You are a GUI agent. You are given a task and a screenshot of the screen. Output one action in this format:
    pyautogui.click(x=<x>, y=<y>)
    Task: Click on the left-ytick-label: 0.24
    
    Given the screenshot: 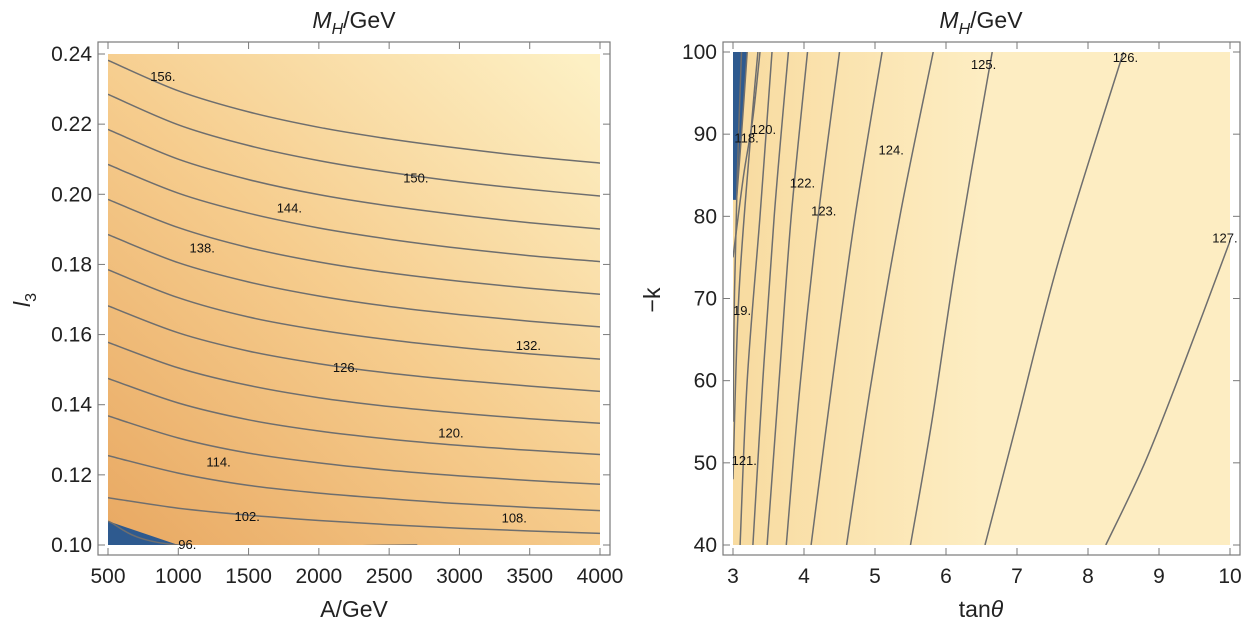 What is the action you would take?
    pyautogui.click(x=71, y=54)
    